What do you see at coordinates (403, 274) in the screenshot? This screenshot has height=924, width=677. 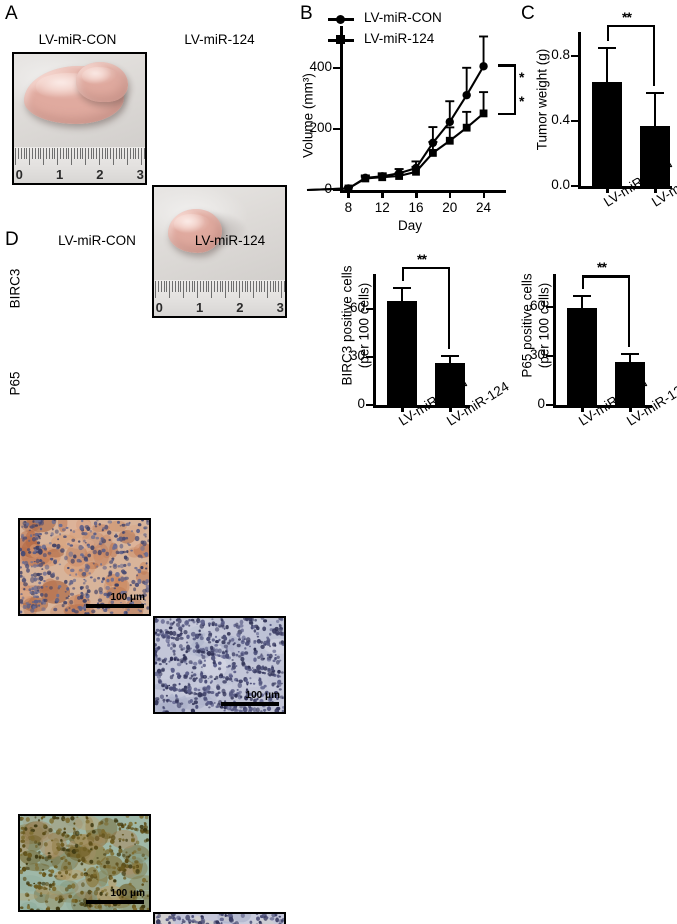 I see `bracket-left` at bounding box center [403, 274].